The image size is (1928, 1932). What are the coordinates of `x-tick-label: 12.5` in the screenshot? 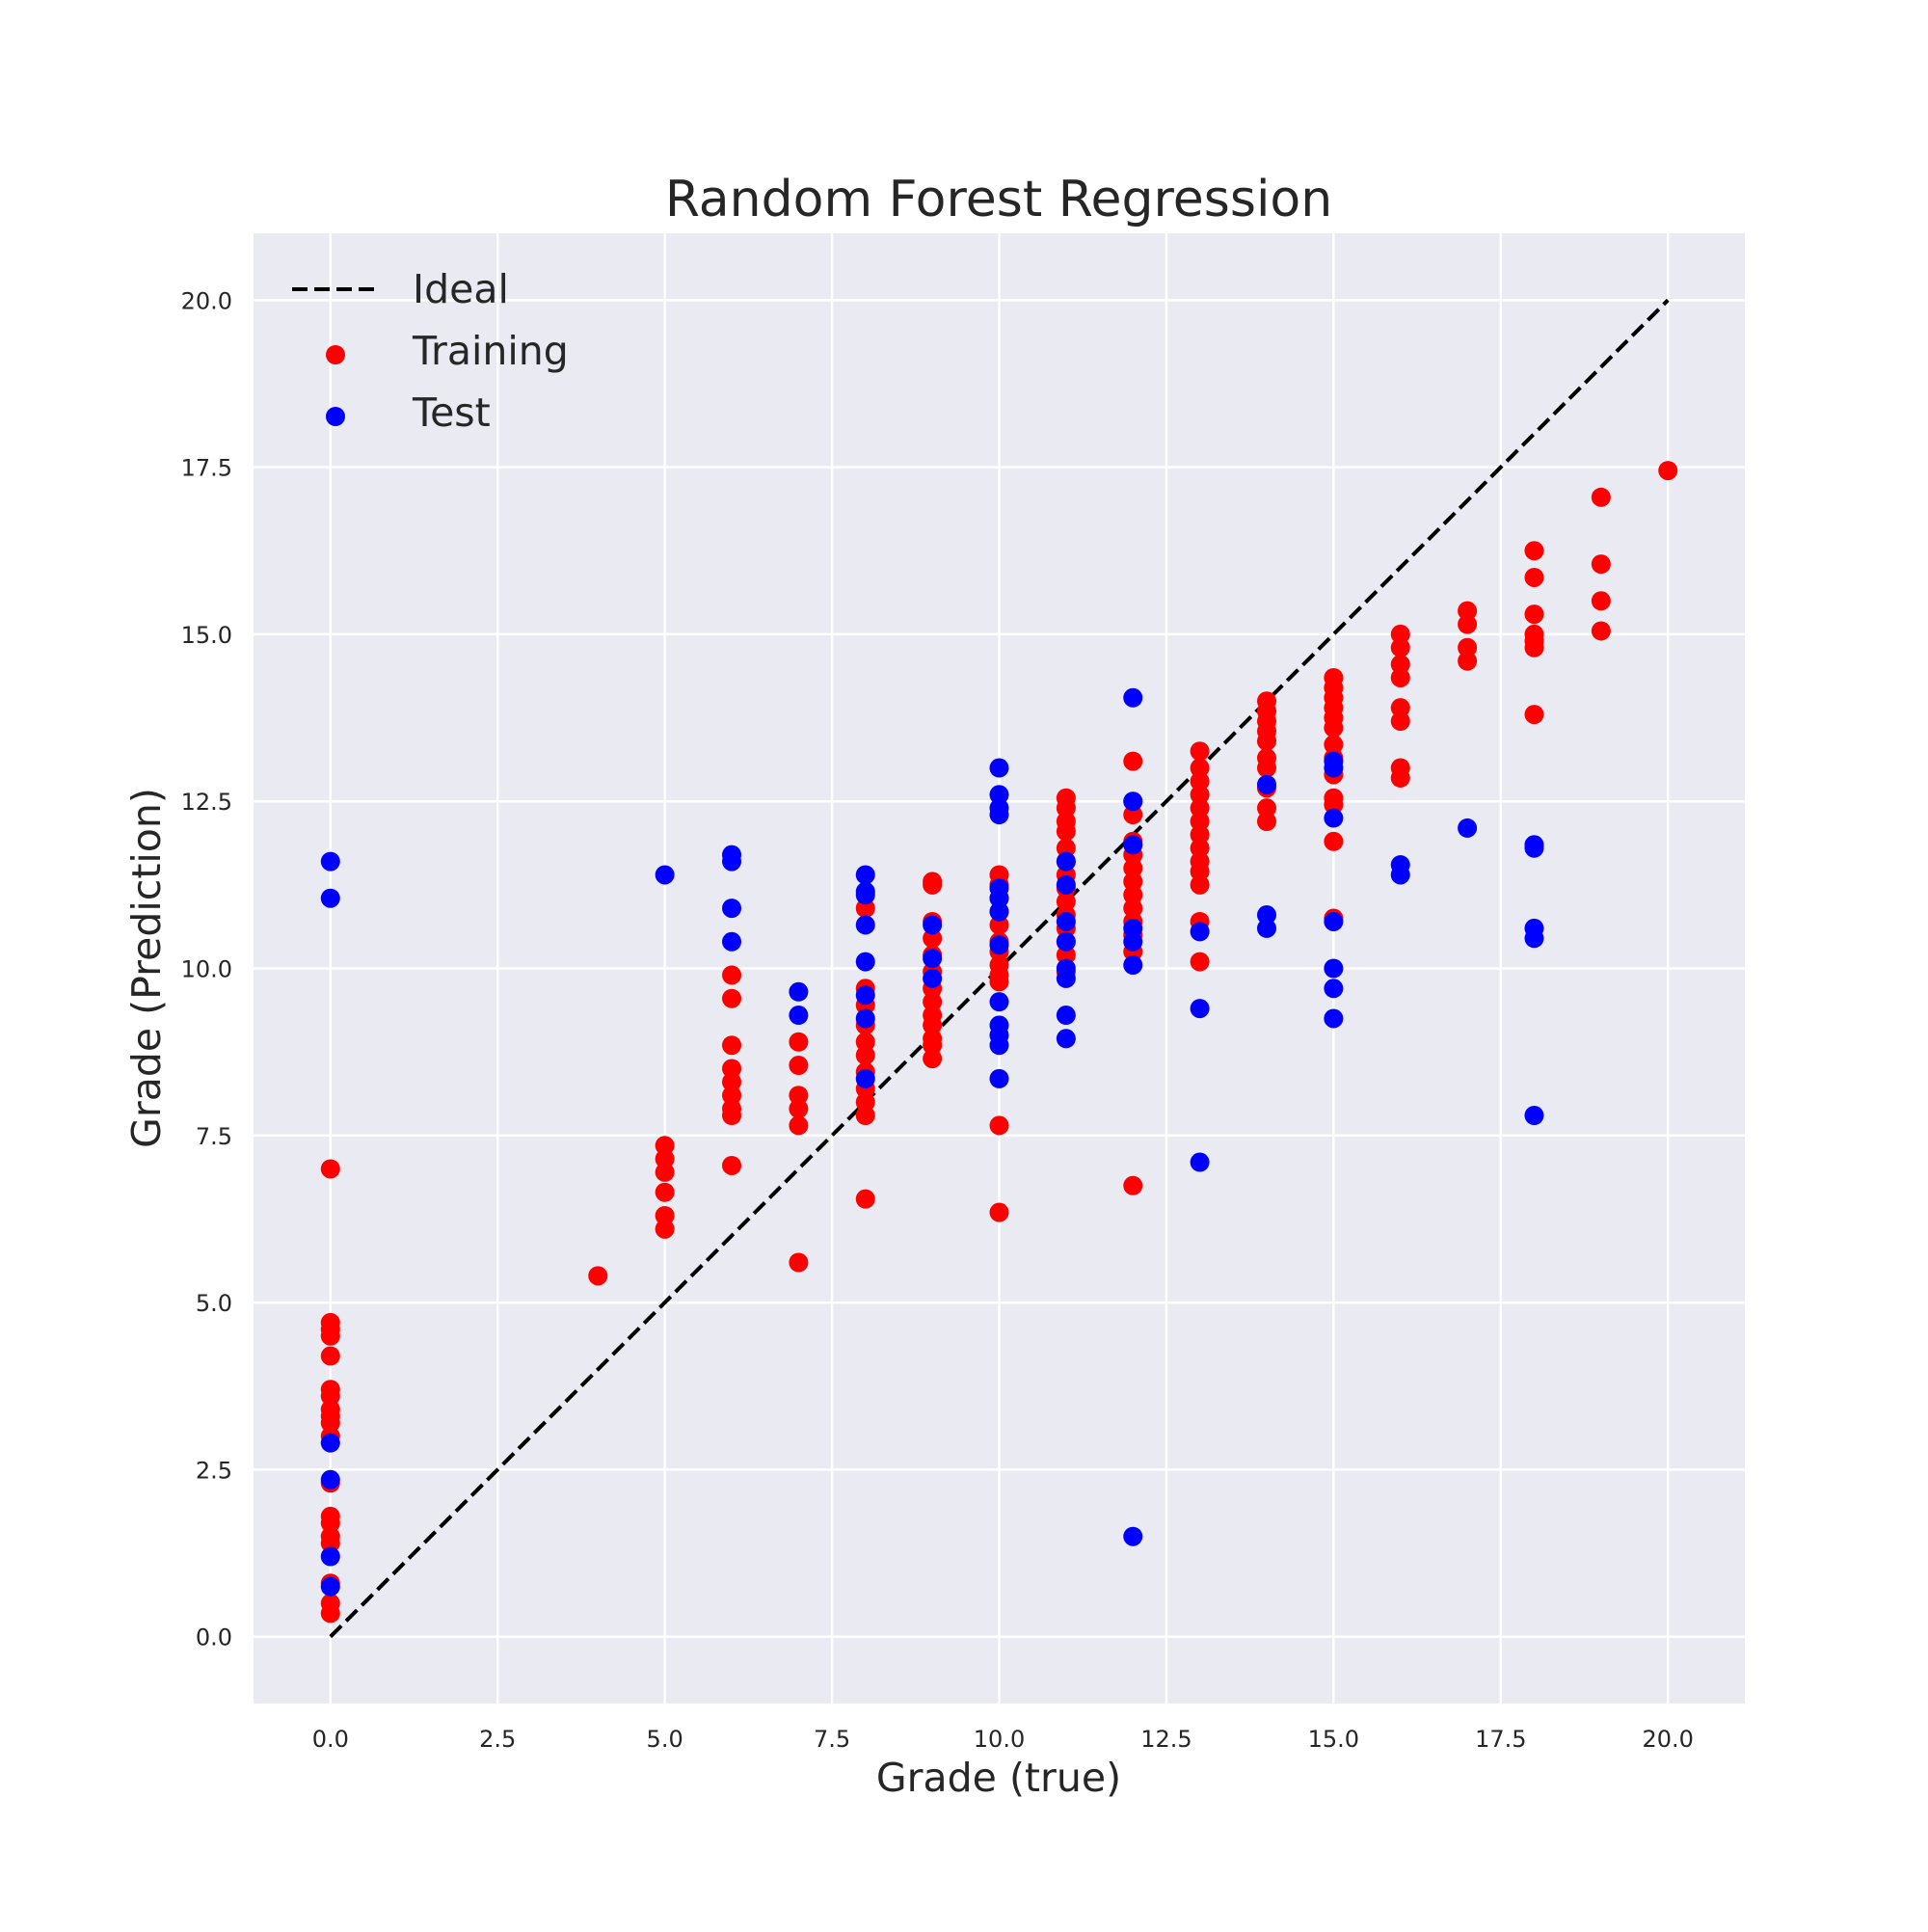 It's located at (1166, 1739).